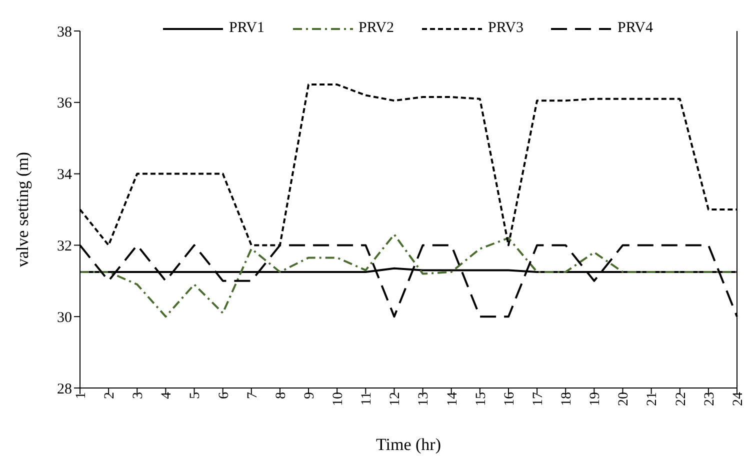  What do you see at coordinates (64, 175) in the screenshot?
I see `y-tick-label: 34` at bounding box center [64, 175].